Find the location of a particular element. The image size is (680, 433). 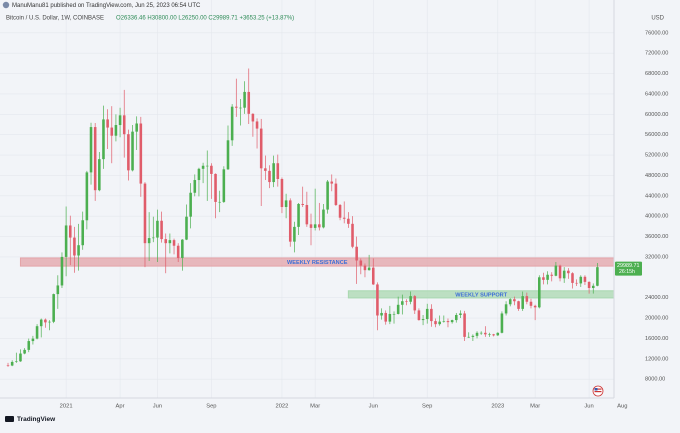

y-tick-label: 44000.00 is located at coordinates (656, 196).